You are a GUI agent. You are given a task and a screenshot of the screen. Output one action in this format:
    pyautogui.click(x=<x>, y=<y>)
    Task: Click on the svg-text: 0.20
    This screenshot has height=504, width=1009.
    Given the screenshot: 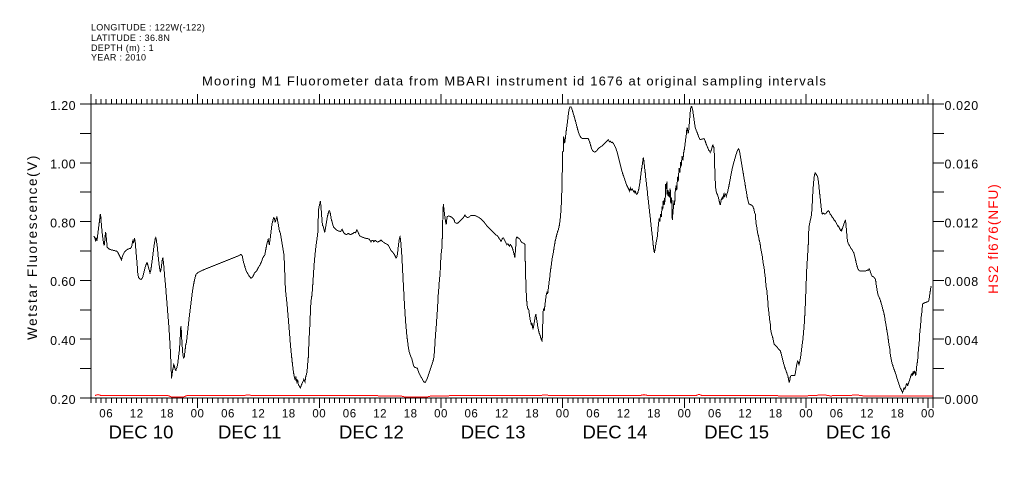 What is the action you would take?
    pyautogui.click(x=63, y=400)
    